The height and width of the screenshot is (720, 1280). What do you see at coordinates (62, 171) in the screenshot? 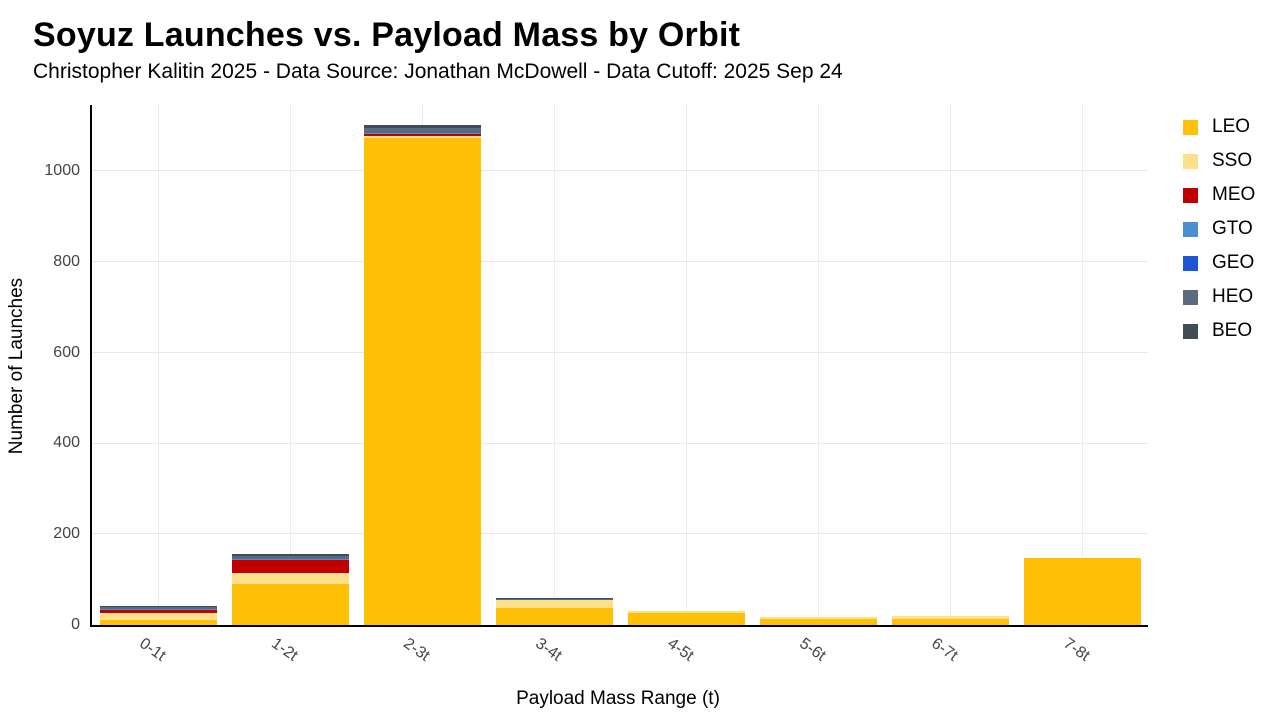
I see `y-tick-label: 1000` at bounding box center [62, 171].